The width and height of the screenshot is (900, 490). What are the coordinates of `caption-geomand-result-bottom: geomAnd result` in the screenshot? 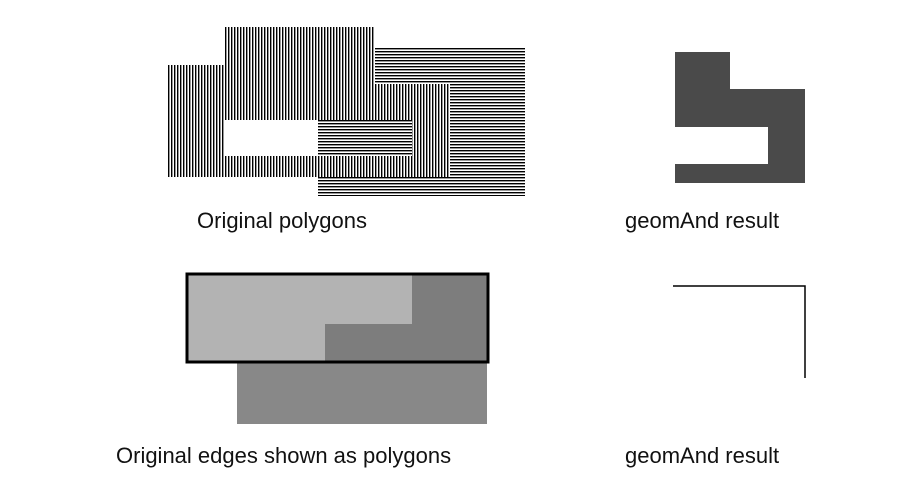 It's located at (702, 455).